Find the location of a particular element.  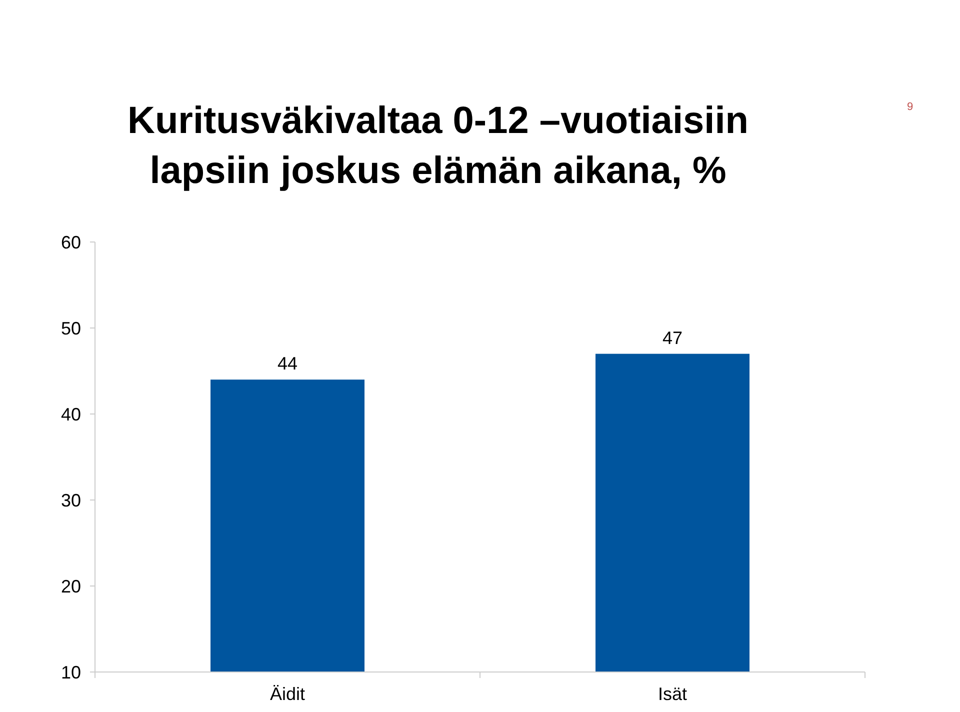

x-tick-label: Isät is located at coordinates (673, 694).